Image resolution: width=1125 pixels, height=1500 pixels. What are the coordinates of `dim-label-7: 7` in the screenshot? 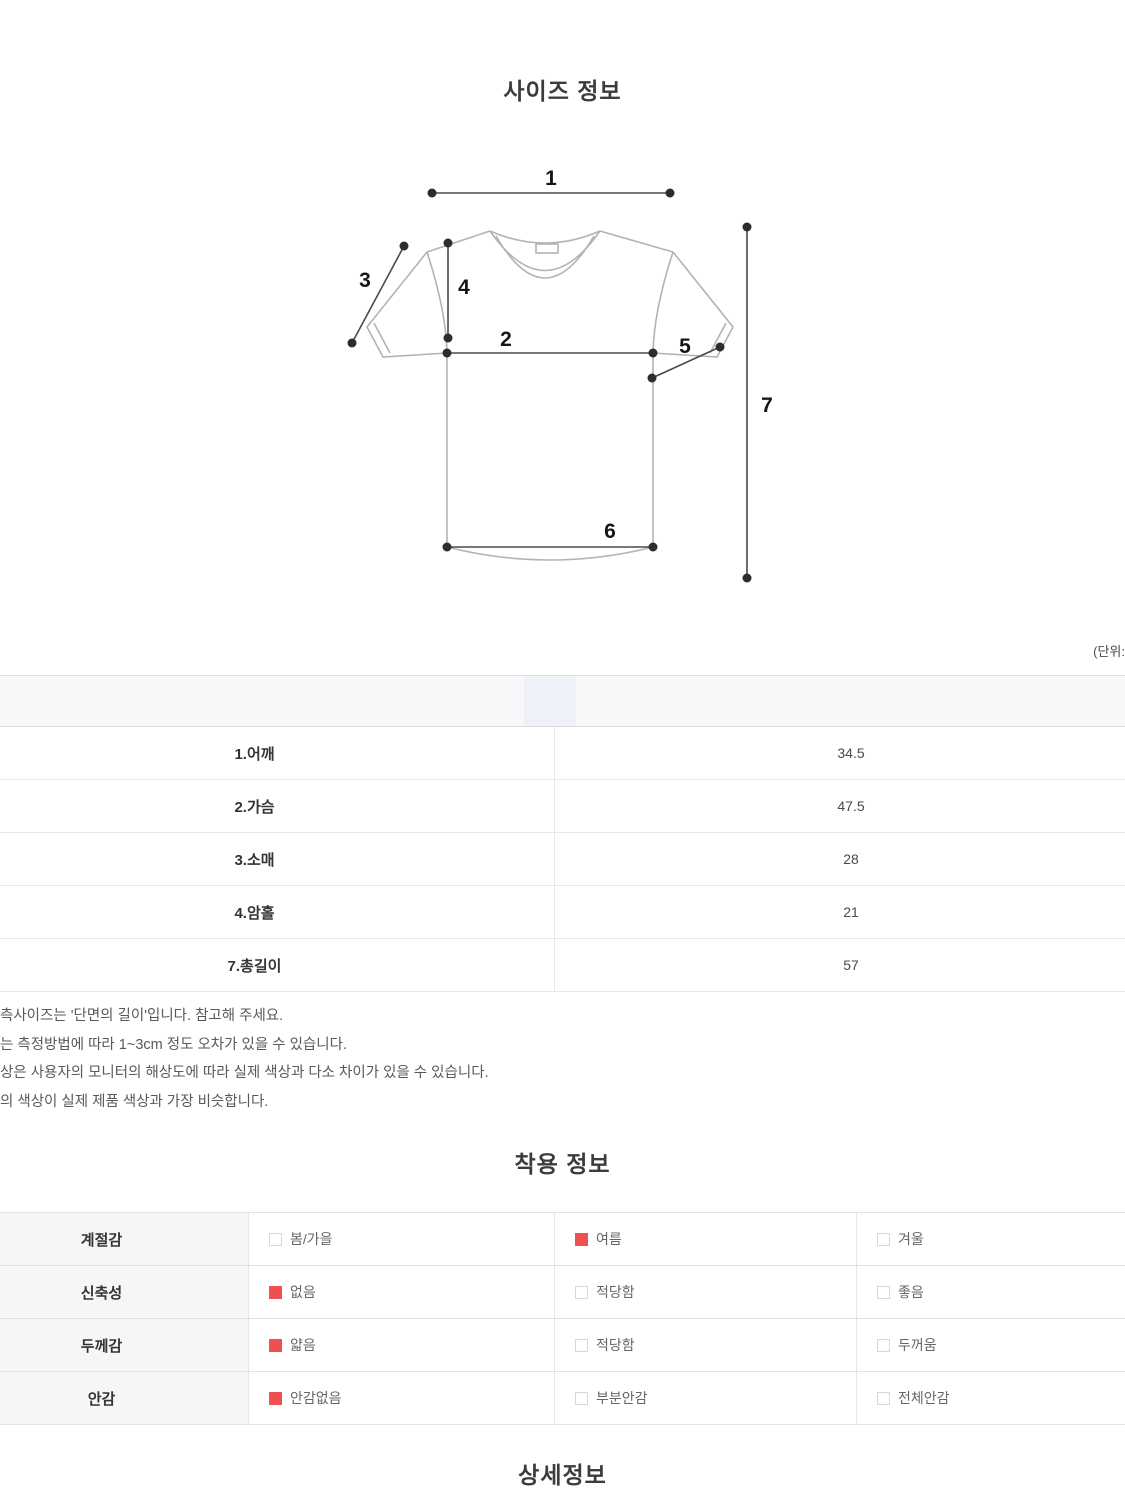 It's located at (767, 405).